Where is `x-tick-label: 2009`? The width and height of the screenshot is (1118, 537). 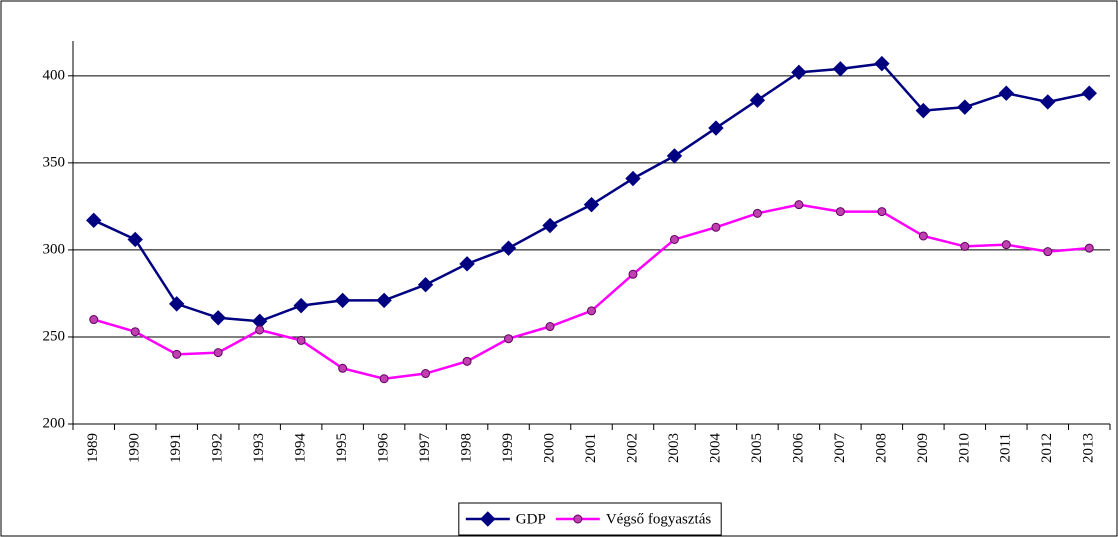 x-tick-label: 2009 is located at coordinates (923, 448).